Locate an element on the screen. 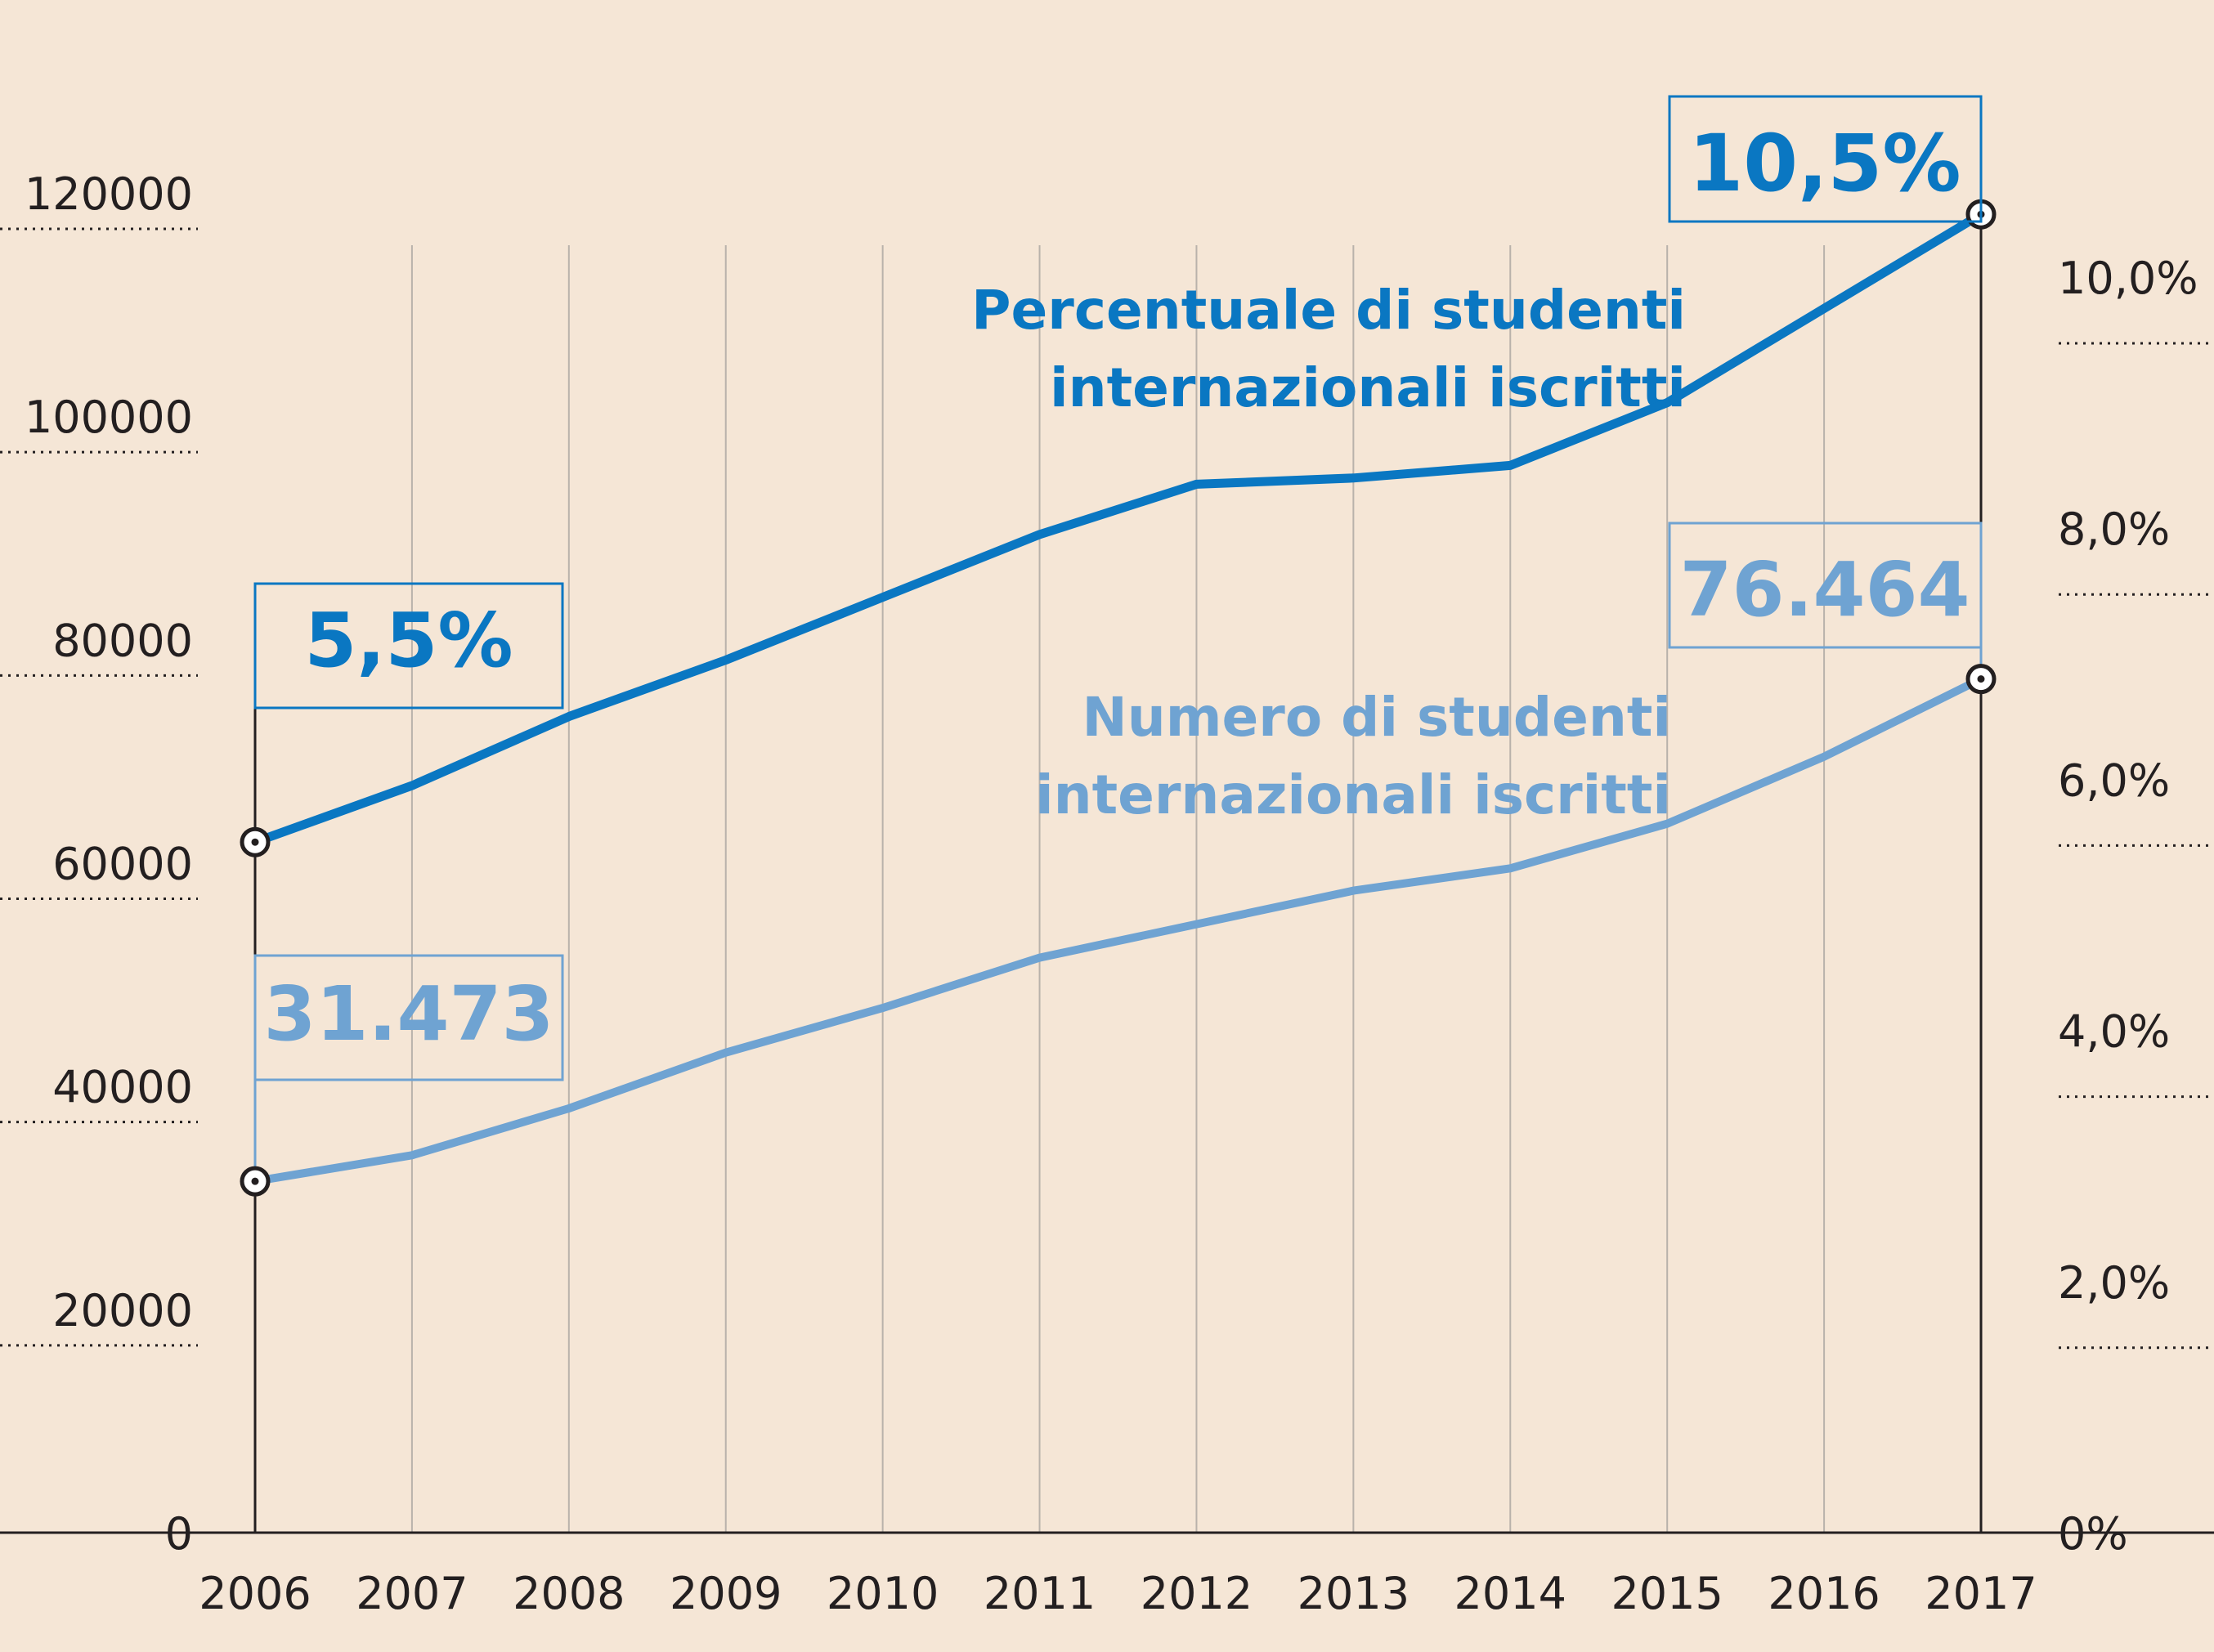 The width and height of the screenshot is (2214, 1652). right-tick-label-8,0%: 8,0% is located at coordinates (2114, 529).